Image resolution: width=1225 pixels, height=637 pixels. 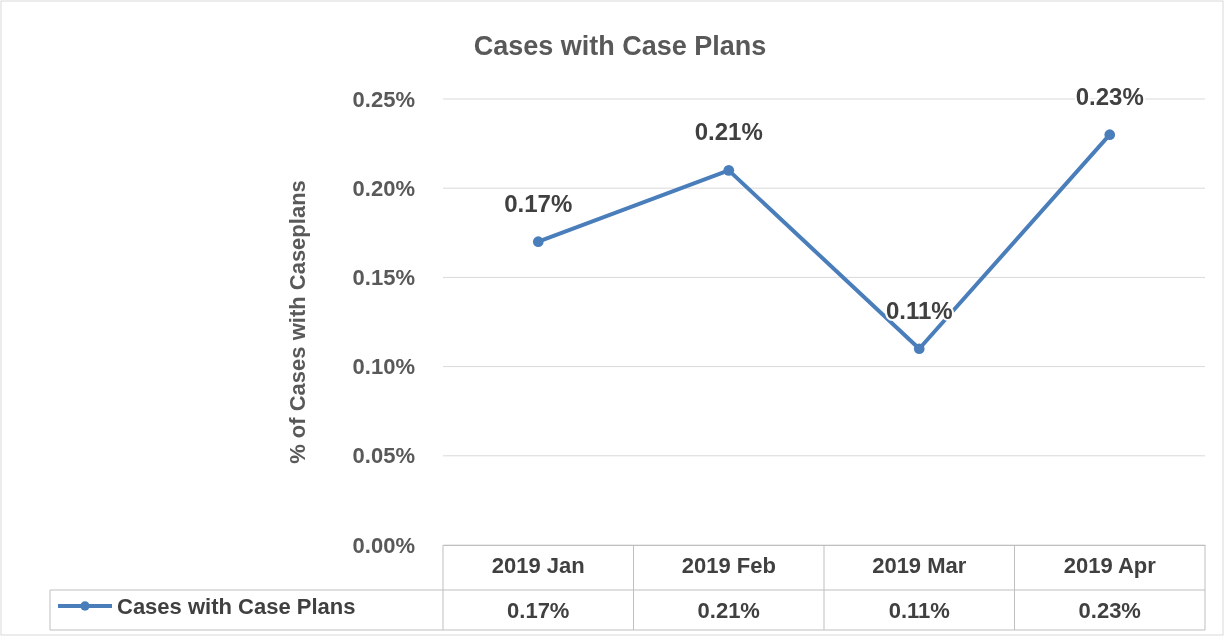 I want to click on x-tick-label: 2019 Jan, so click(x=538, y=565).